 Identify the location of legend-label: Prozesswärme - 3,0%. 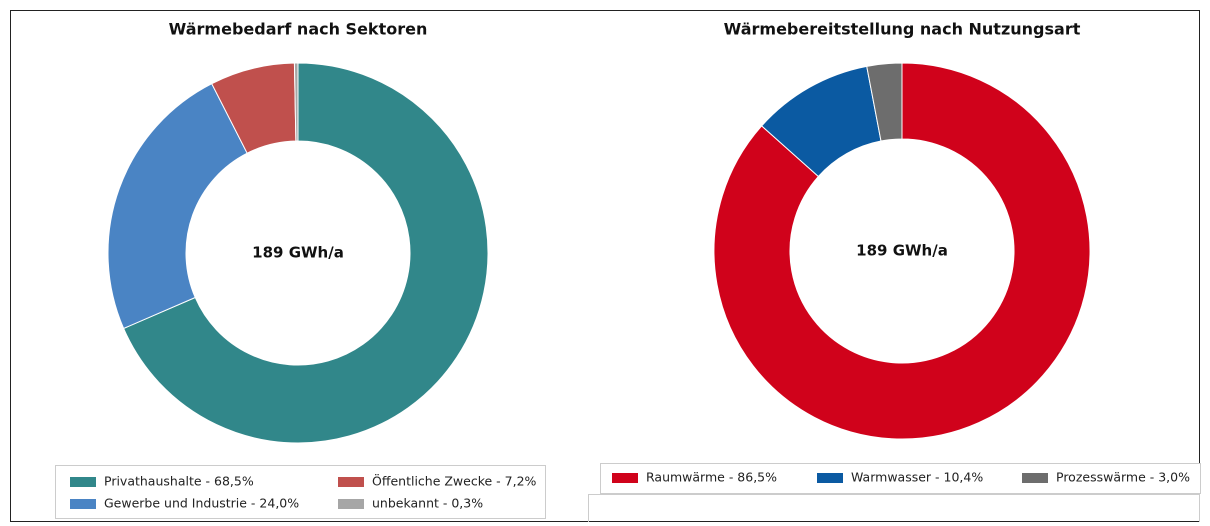
(1123, 477).